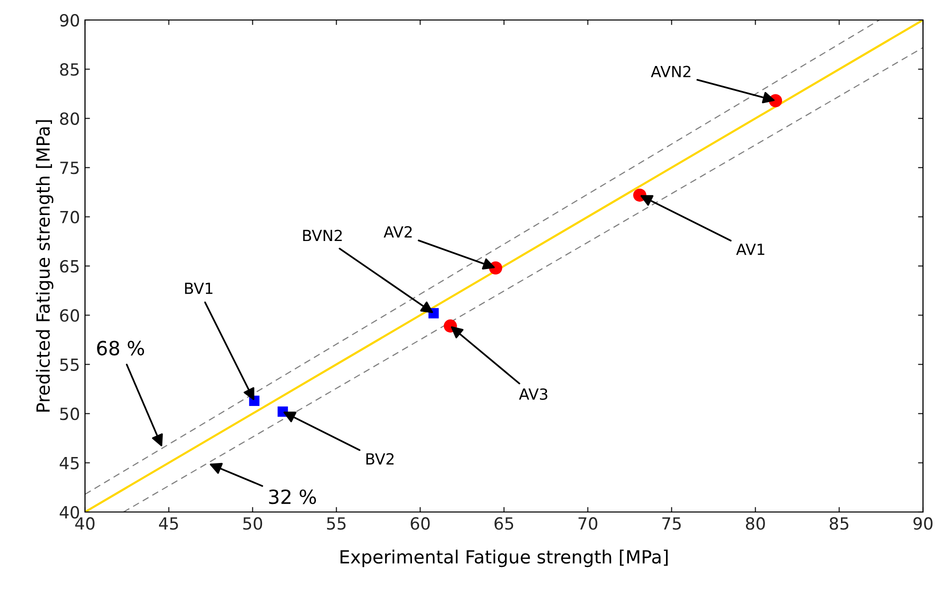  Describe the element at coordinates (70, 414) in the screenshot. I see `y-tick-label: 50` at that location.